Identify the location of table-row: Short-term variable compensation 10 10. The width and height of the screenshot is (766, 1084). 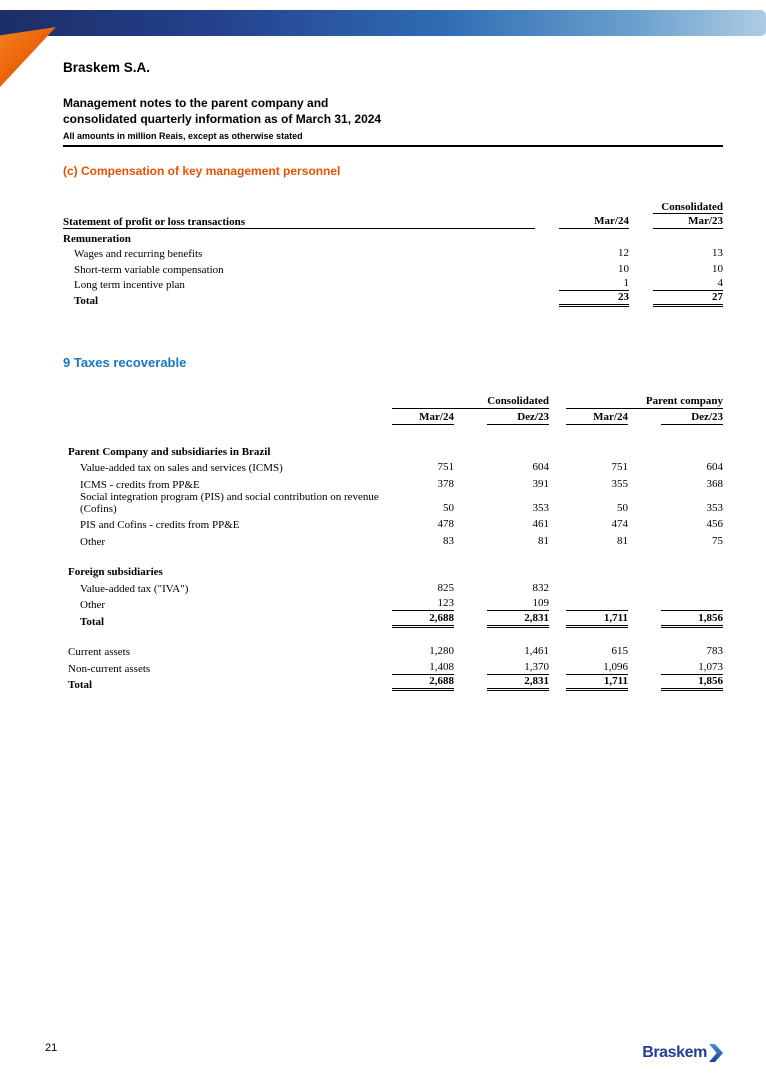
(393, 268).